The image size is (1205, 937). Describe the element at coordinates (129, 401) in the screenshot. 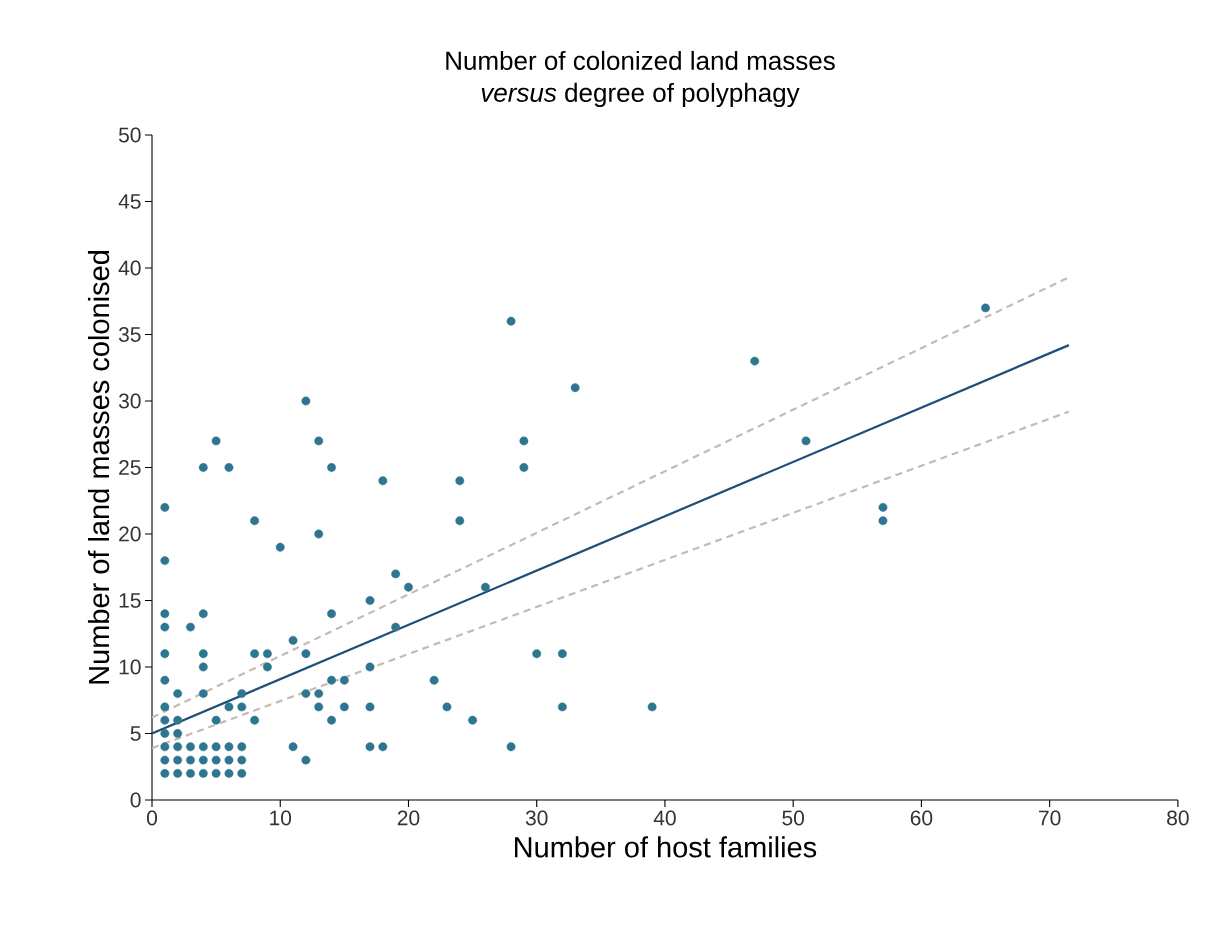

I see `y-tick-label: 30` at that location.